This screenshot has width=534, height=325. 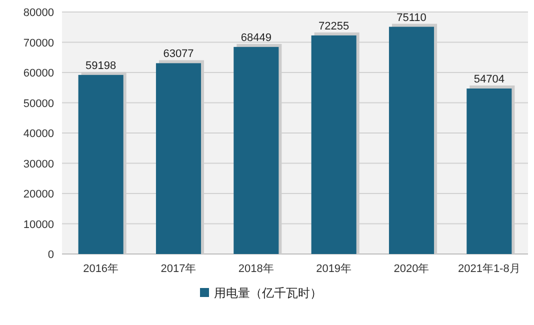 What do you see at coordinates (38, 74) in the screenshot?
I see `y-tick-label: 60000` at bounding box center [38, 74].